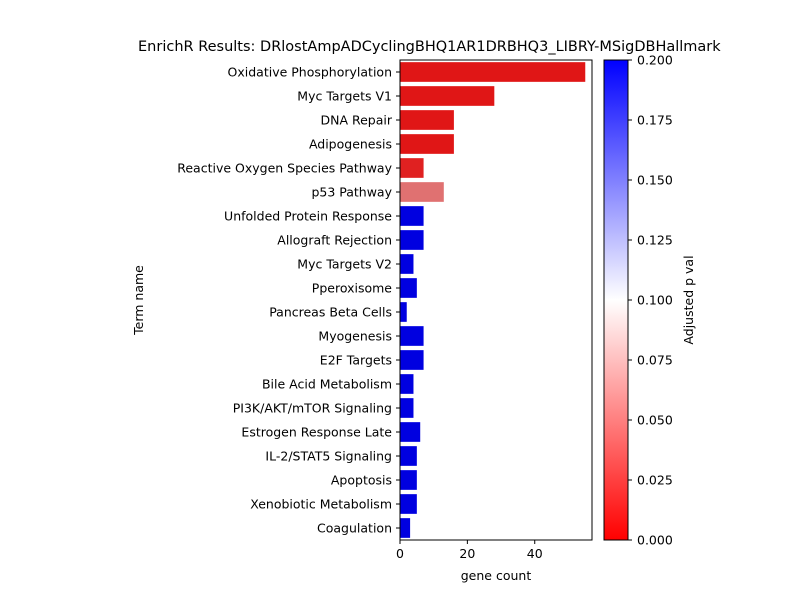  What do you see at coordinates (334, 240) in the screenshot?
I see `category-label-7: Allograft Rejection` at bounding box center [334, 240].